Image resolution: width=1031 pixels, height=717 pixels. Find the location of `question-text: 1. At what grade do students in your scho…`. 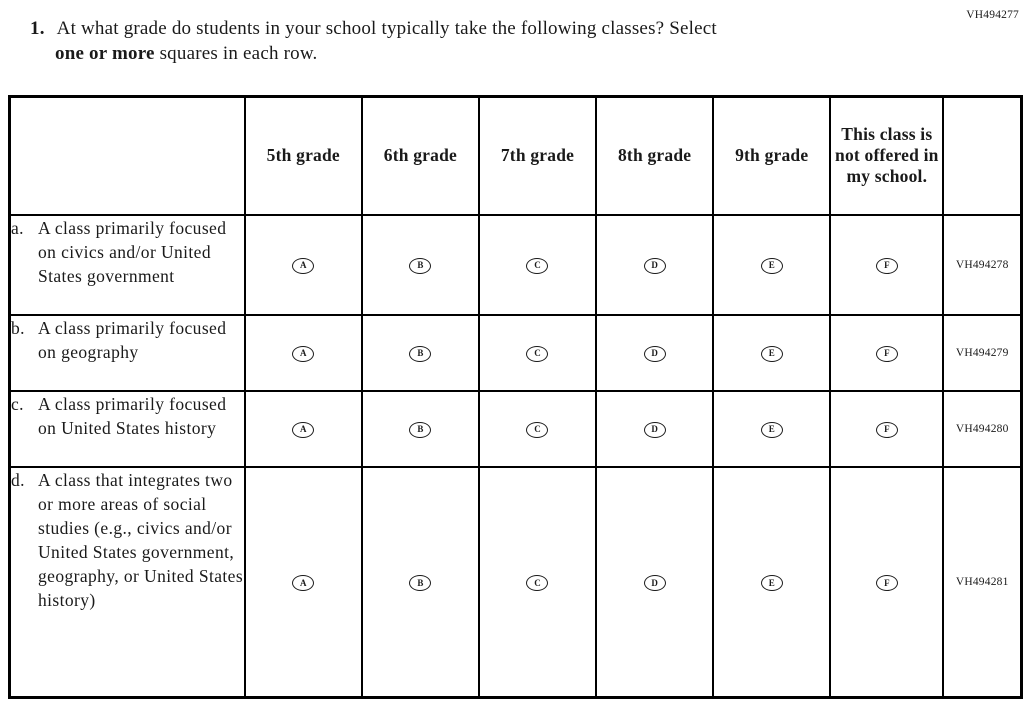

question-text: 1. At what grade do students in your scho… is located at coordinates (470, 41).